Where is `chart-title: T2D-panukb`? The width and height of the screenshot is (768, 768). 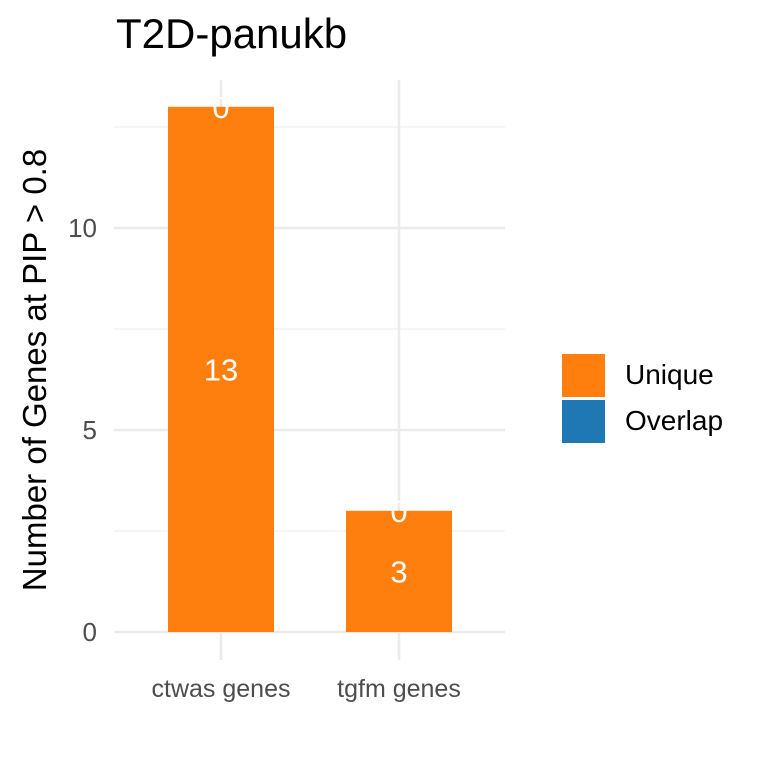
chart-title: T2D-panukb is located at coordinates (232, 33).